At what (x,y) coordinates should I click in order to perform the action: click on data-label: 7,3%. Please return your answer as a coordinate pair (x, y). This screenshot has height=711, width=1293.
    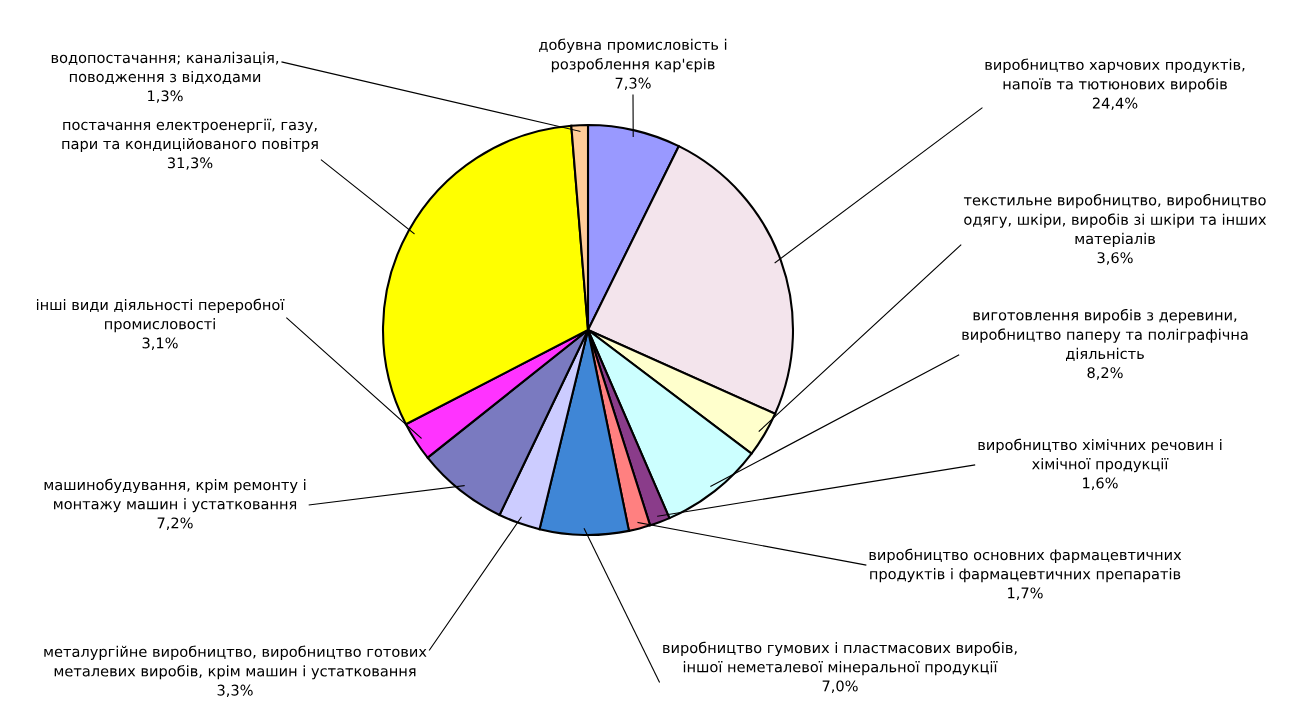
    Looking at the image, I should click on (633, 84).